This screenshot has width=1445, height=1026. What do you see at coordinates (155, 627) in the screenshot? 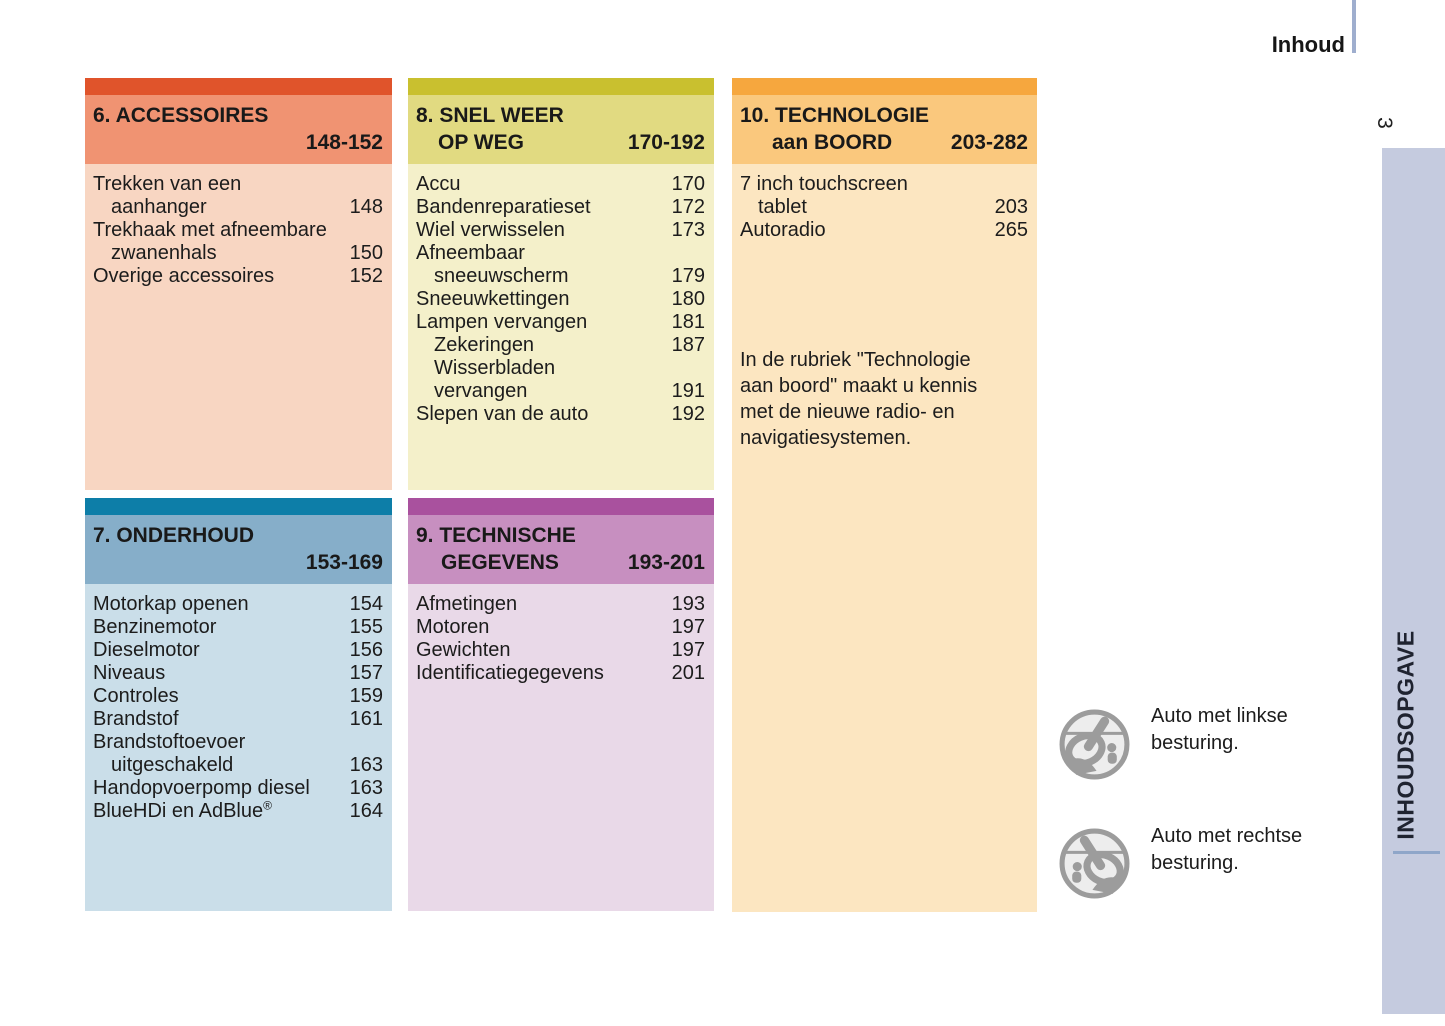
I see `toc-entry-label: Benzinemotor` at bounding box center [155, 627].